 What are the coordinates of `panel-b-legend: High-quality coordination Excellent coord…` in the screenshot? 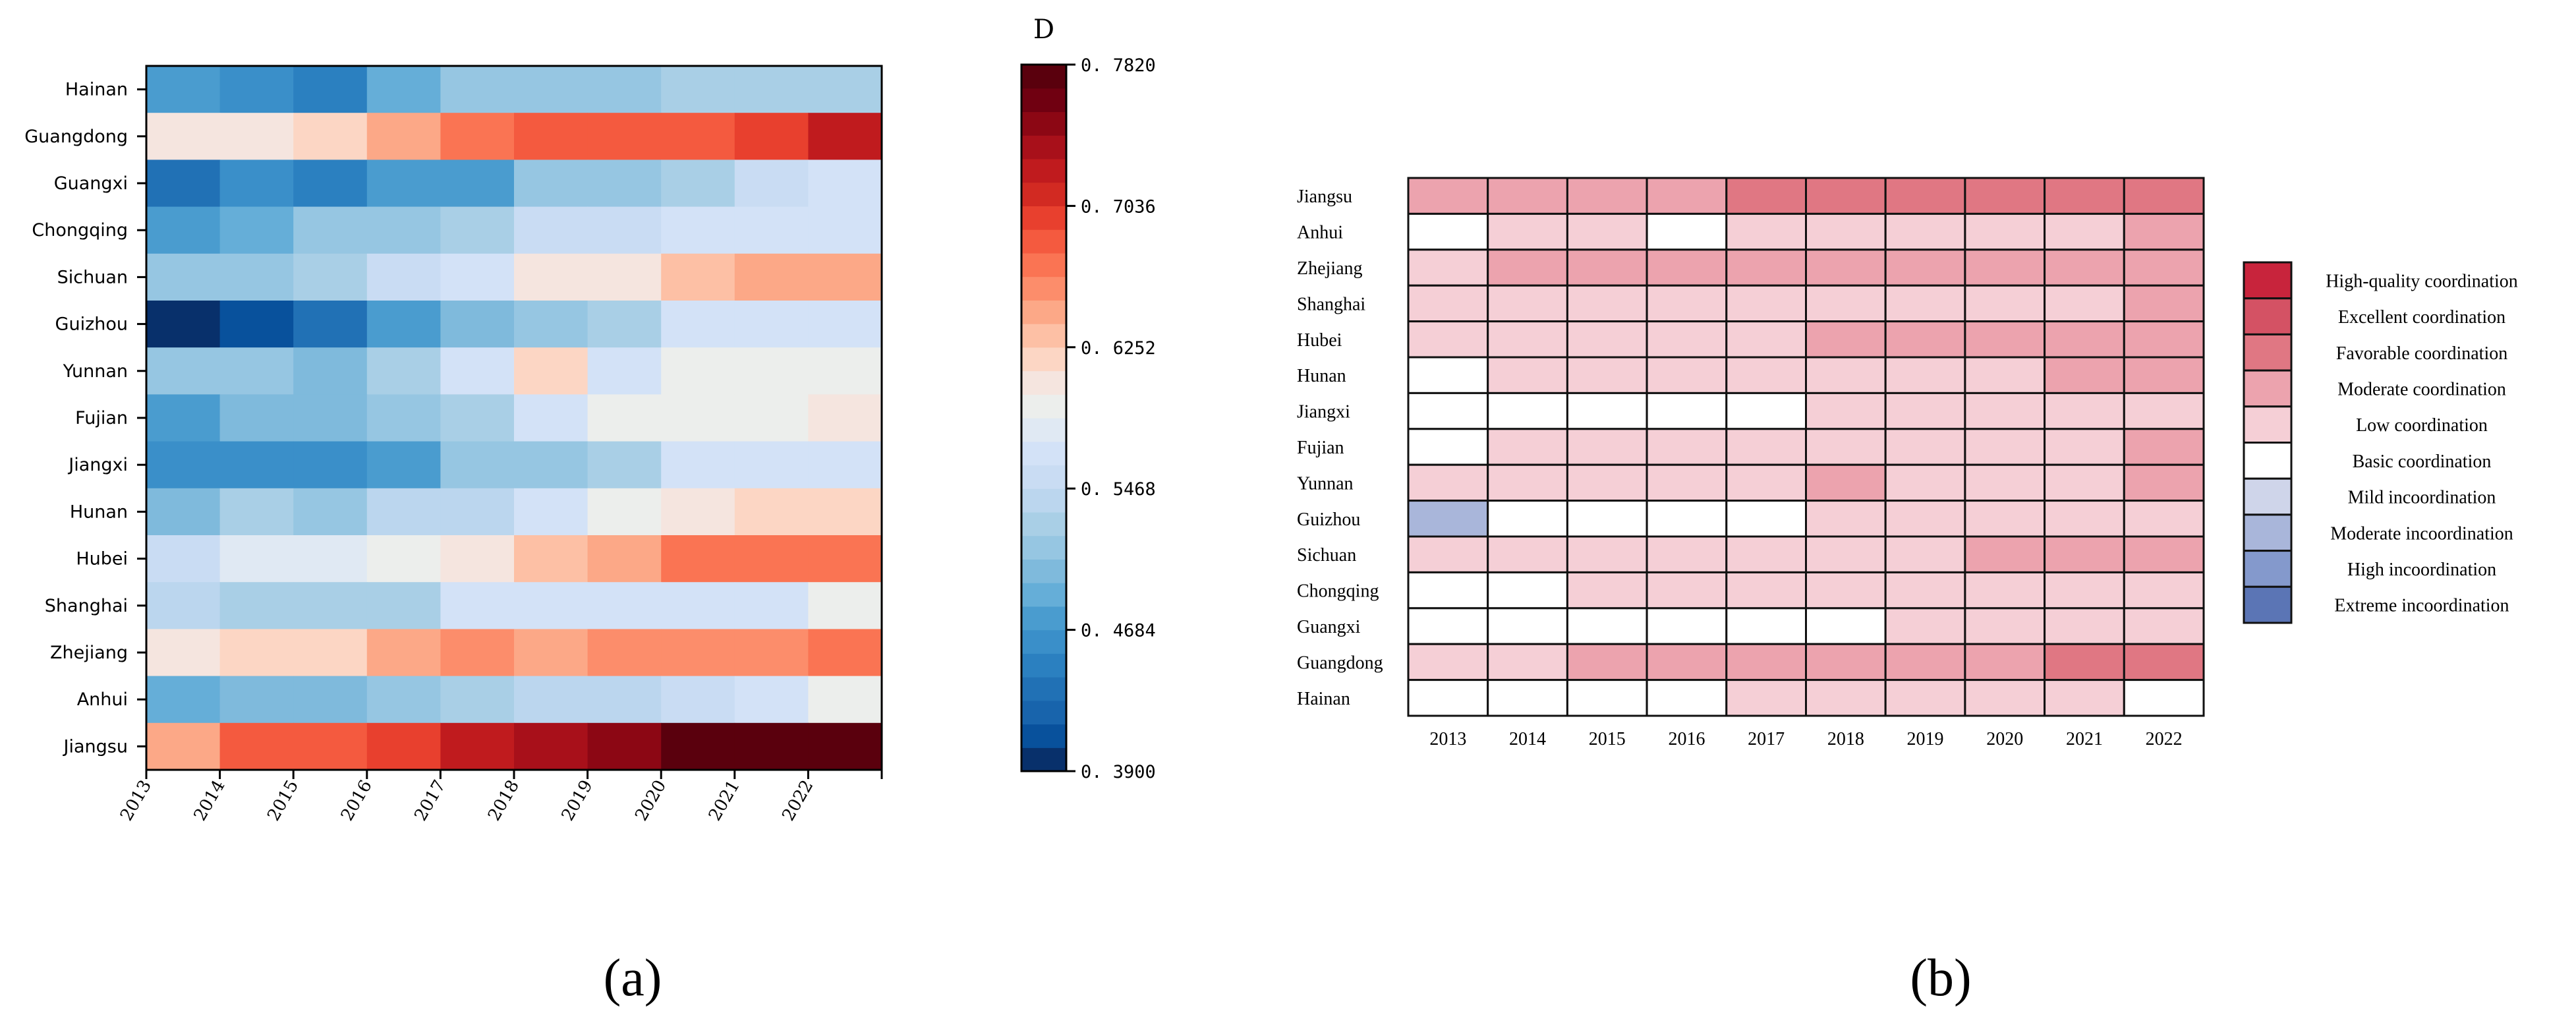 It's located at (2380, 443).